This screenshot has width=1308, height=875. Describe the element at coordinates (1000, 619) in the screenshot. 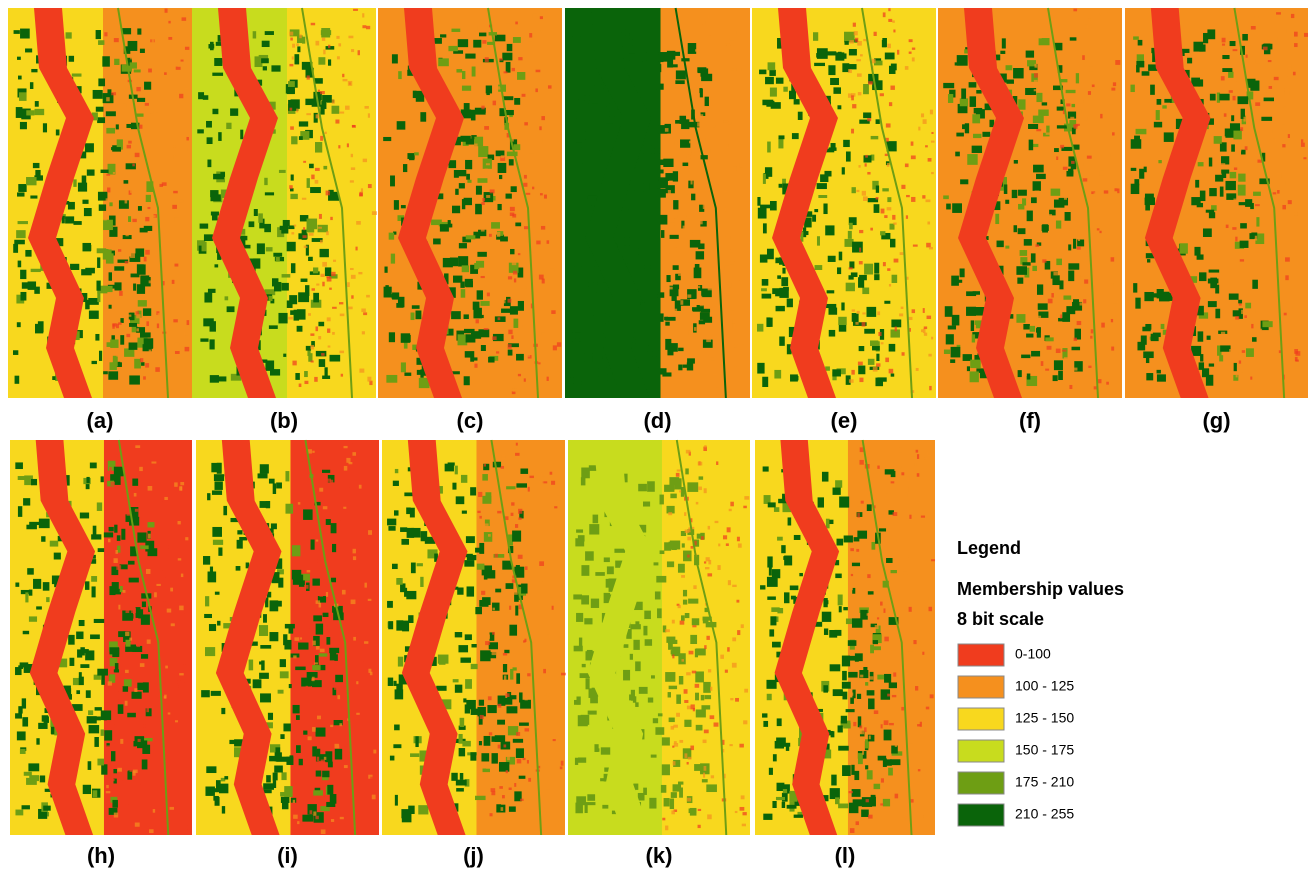

I see `legend-scale: 8 bit scale` at that location.